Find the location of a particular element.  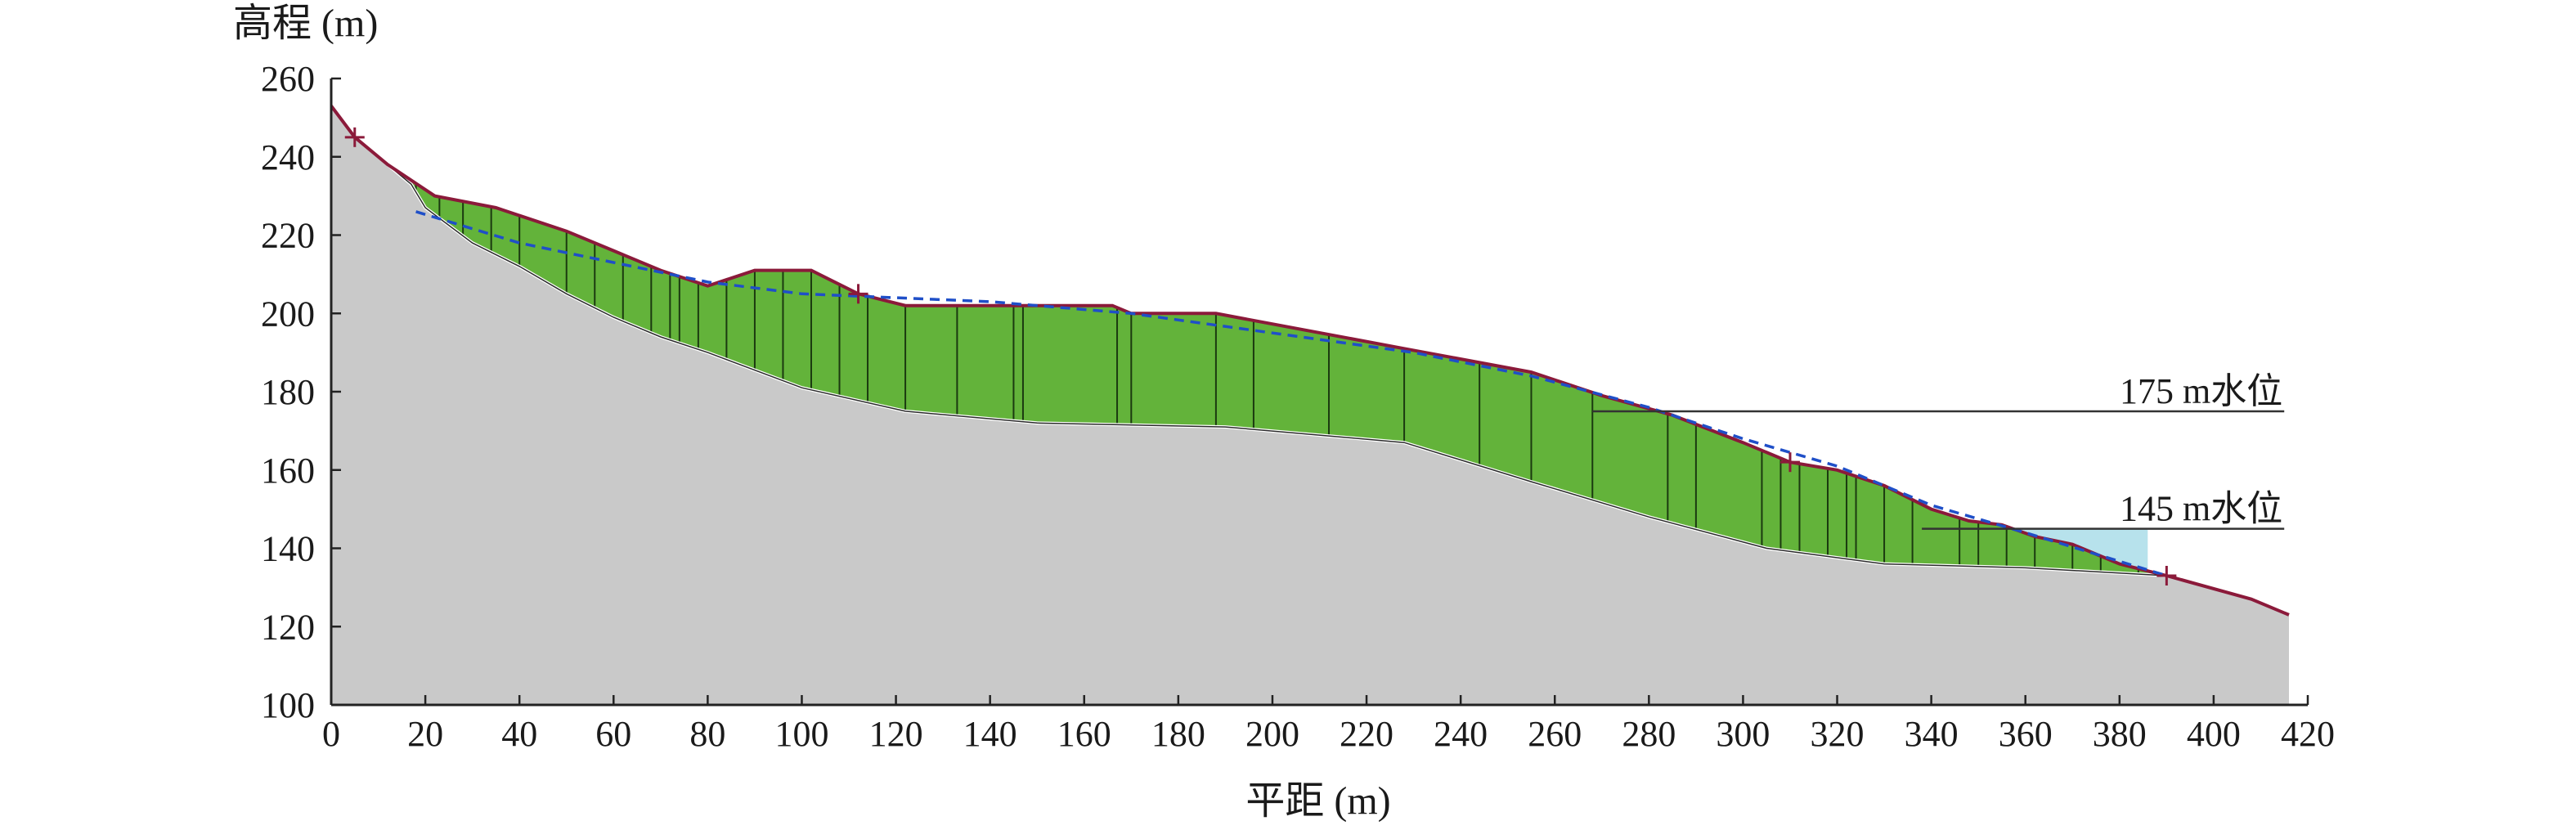

x-tick-label: 280 is located at coordinates (1649, 734).